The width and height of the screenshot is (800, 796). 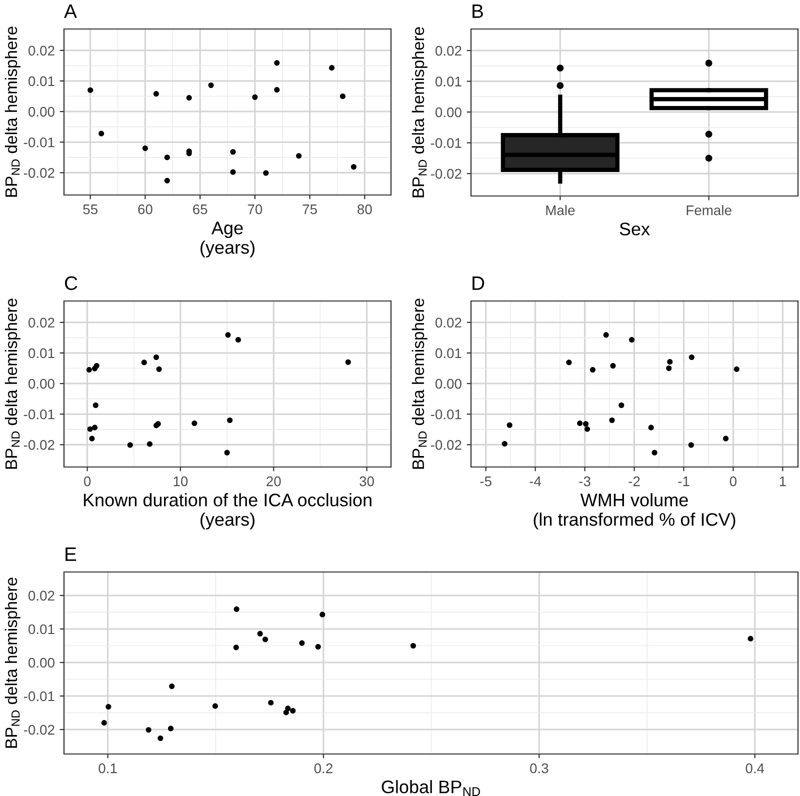 What do you see at coordinates (309, 209) in the screenshot?
I see `x-tick-label: 75` at bounding box center [309, 209].